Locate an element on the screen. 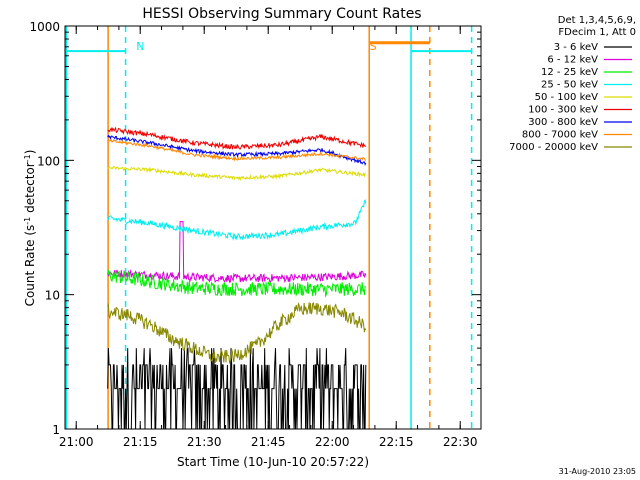  y-label-part1: Count Rate (s is located at coordinates (30, 266).